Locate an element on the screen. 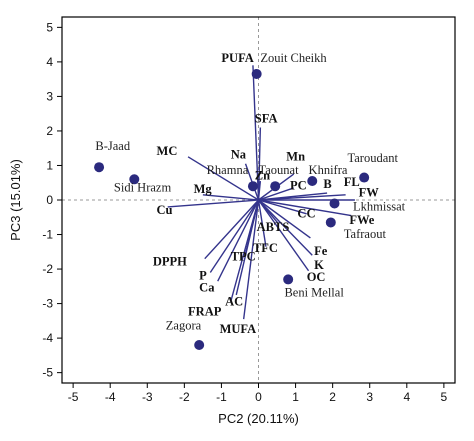 This screenshot has height=441, width=474. site-label-sidi-hrazm: Sidi Hrazm is located at coordinates (143, 187).